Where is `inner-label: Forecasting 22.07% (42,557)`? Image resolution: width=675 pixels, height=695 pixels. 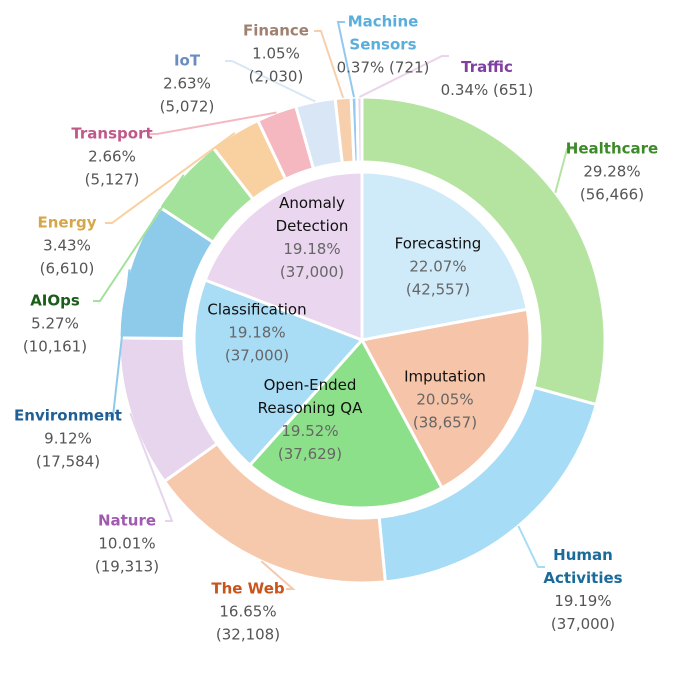 inner-label: Forecasting 22.07% (42,557) is located at coordinates (438, 267).